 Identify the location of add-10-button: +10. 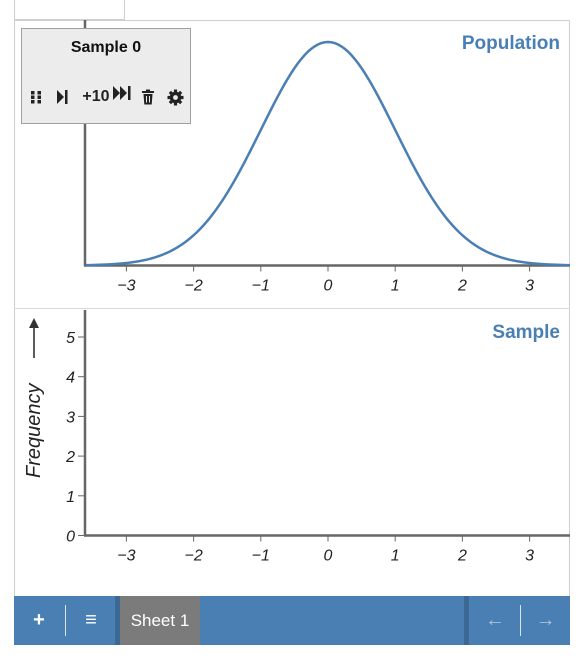
(108, 97).